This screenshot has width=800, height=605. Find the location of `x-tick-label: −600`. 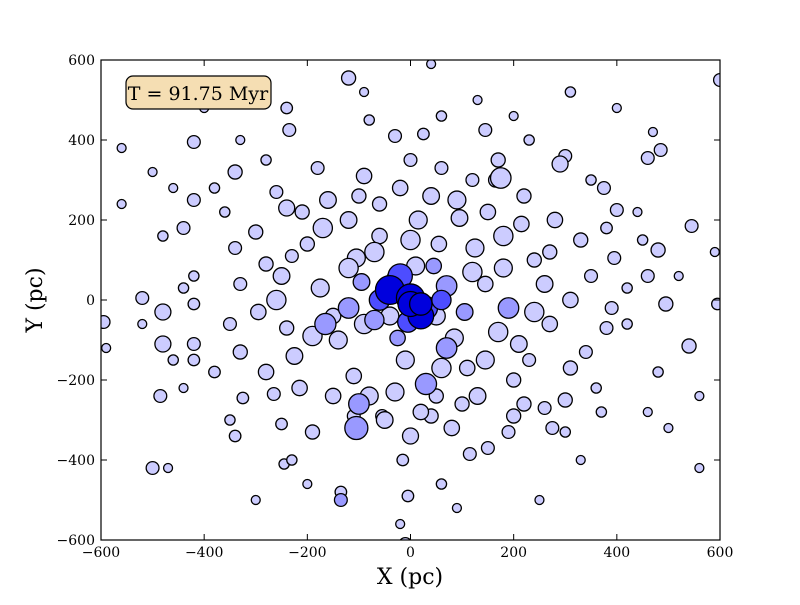

x-tick-label: −600 is located at coordinates (101, 553).